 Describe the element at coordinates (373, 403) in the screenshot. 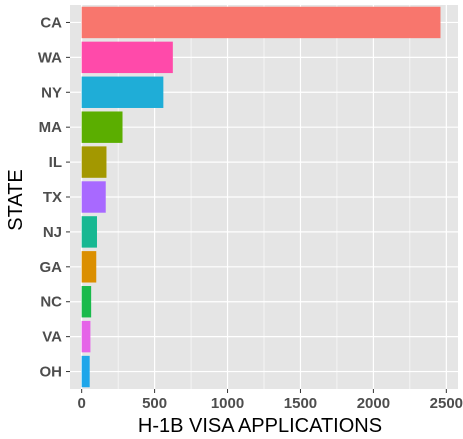

I see `x-tick-label: 2000` at that location.